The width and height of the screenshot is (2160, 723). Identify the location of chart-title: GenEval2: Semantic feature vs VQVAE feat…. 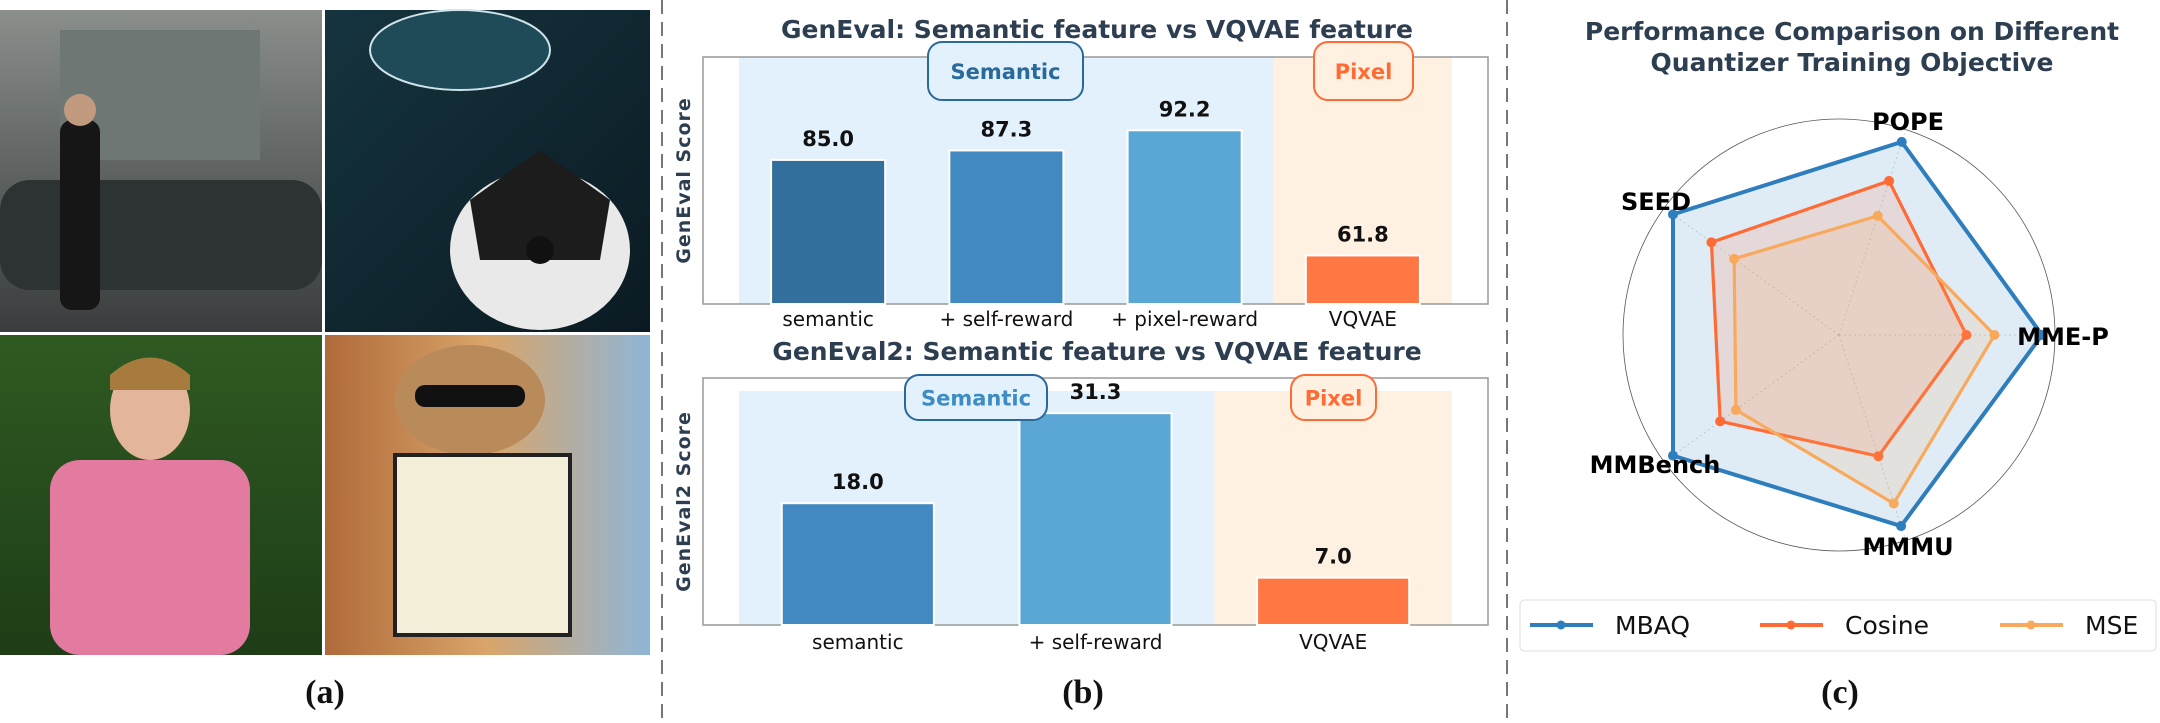
(1096, 351).